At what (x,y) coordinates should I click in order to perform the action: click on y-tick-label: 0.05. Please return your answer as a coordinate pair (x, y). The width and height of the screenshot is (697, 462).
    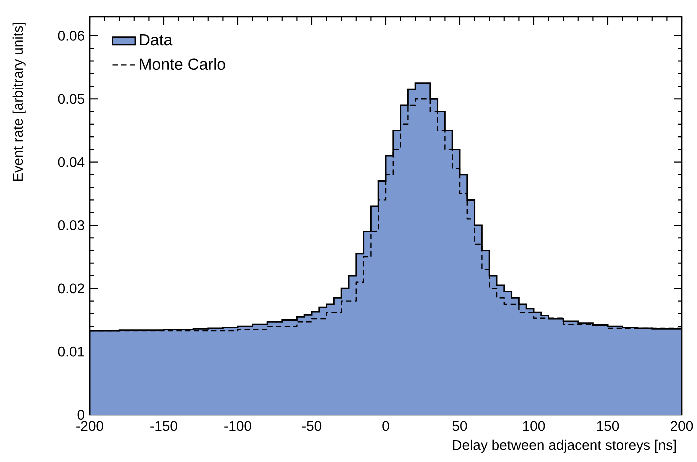
    Looking at the image, I should click on (71, 99).